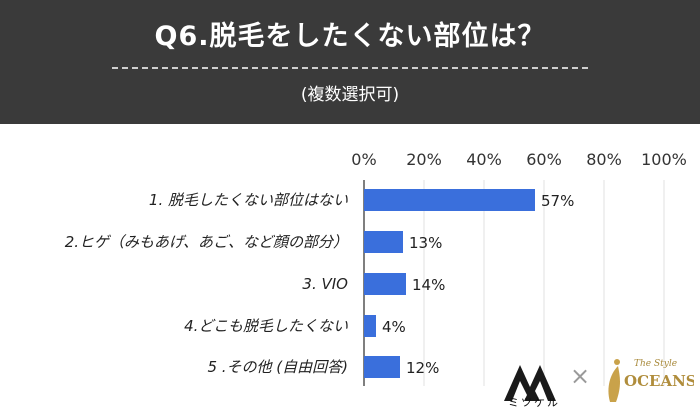 This screenshot has width=700, height=420. What do you see at coordinates (422, 368) in the screenshot?
I see `value-label: 12%` at bounding box center [422, 368].